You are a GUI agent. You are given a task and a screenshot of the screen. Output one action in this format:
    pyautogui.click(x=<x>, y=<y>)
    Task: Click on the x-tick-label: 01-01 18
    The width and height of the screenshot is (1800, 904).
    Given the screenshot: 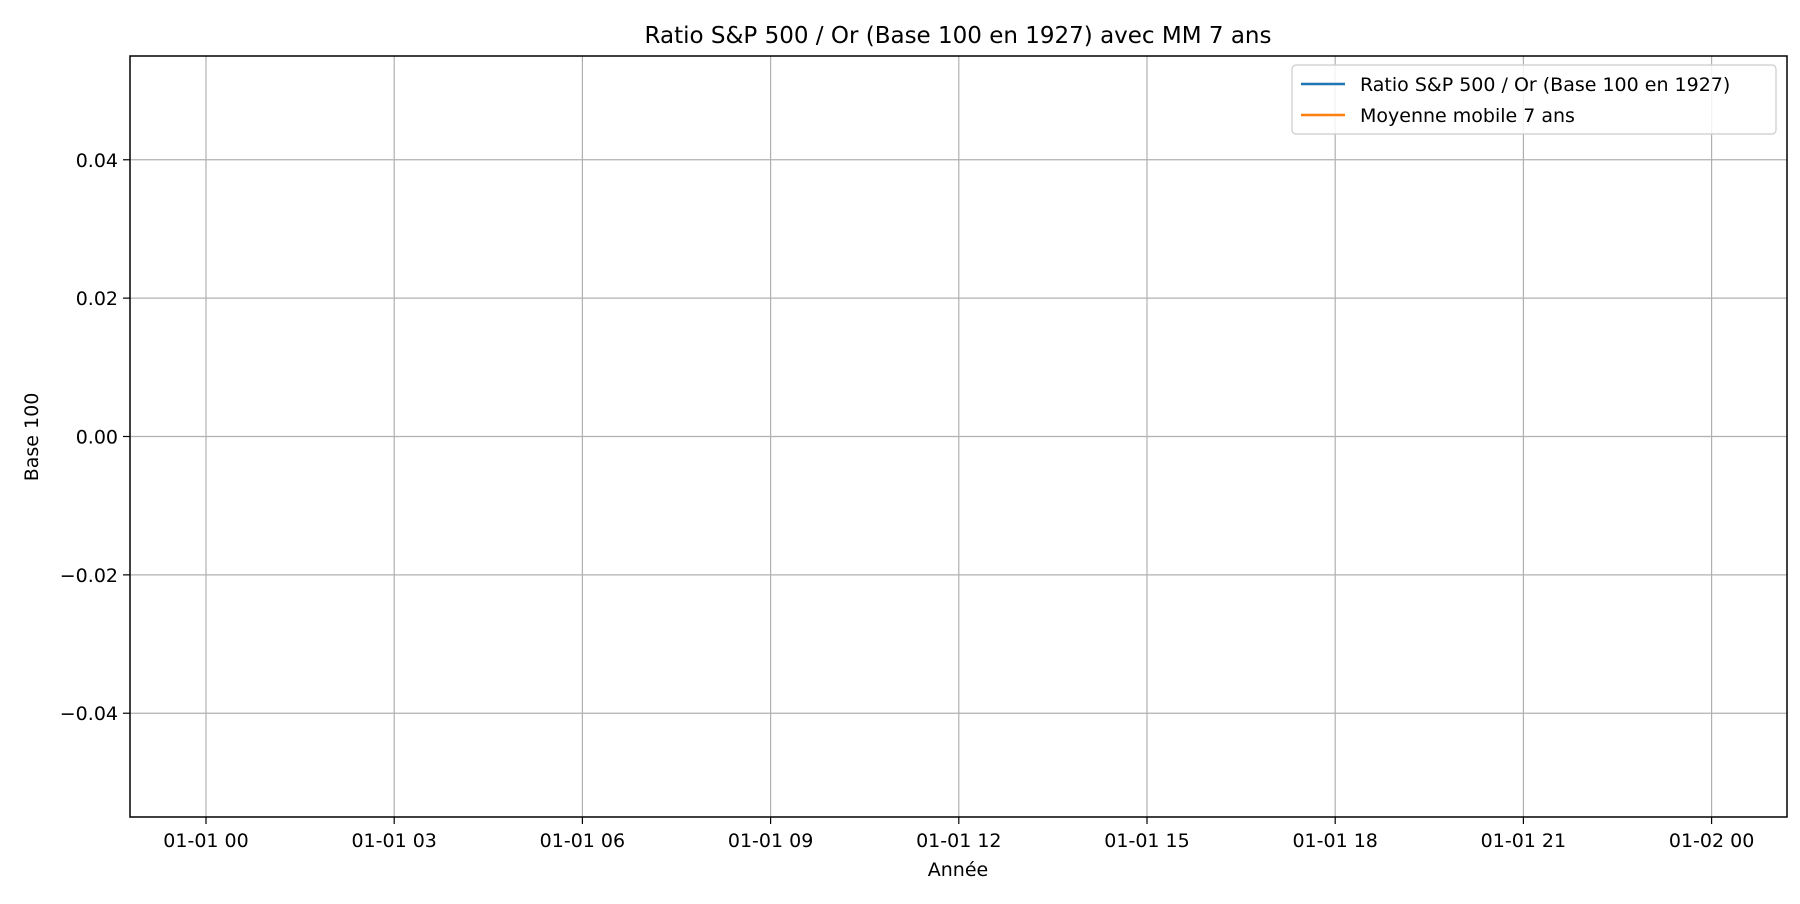 What is the action you would take?
    pyautogui.click(x=1334, y=841)
    